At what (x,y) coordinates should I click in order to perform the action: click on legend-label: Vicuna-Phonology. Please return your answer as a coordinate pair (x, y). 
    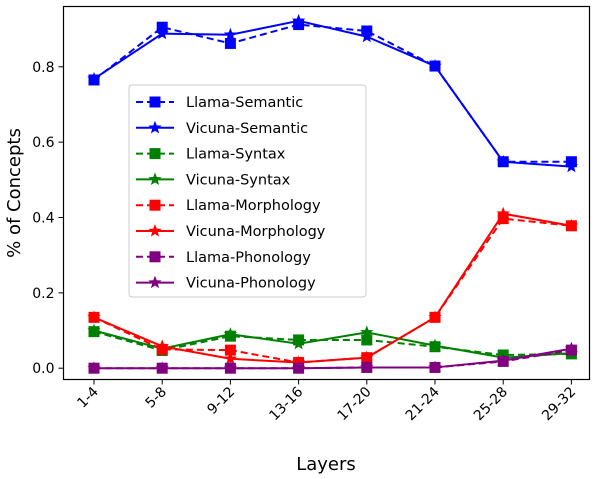
    Looking at the image, I should click on (251, 284).